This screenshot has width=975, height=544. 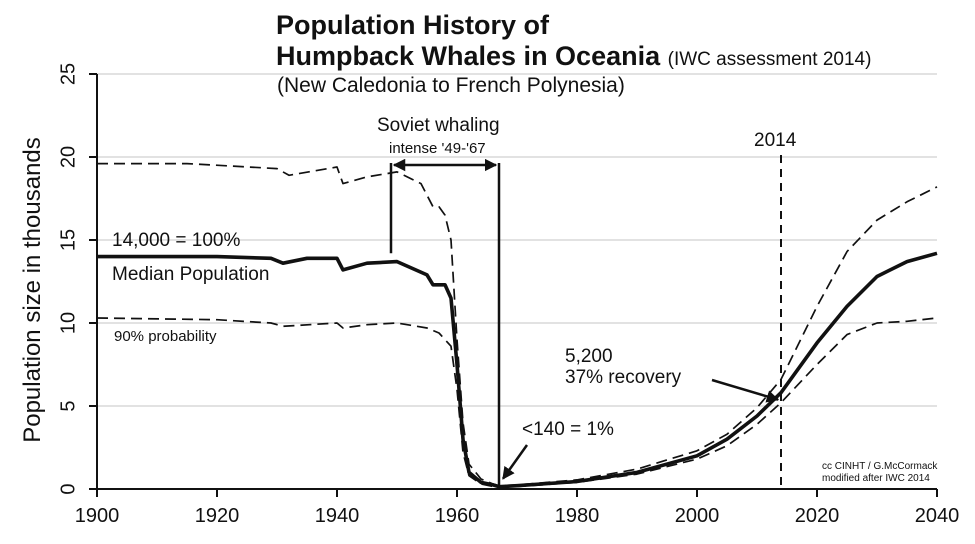 What do you see at coordinates (937, 516) in the screenshot?
I see `x-tick-label-2040: 2040` at bounding box center [937, 516].